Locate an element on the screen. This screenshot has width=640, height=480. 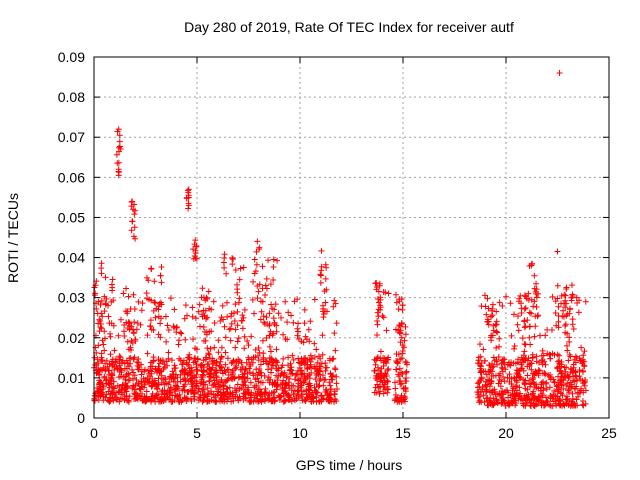
y-tick-label: 0.06 is located at coordinates (71, 177).